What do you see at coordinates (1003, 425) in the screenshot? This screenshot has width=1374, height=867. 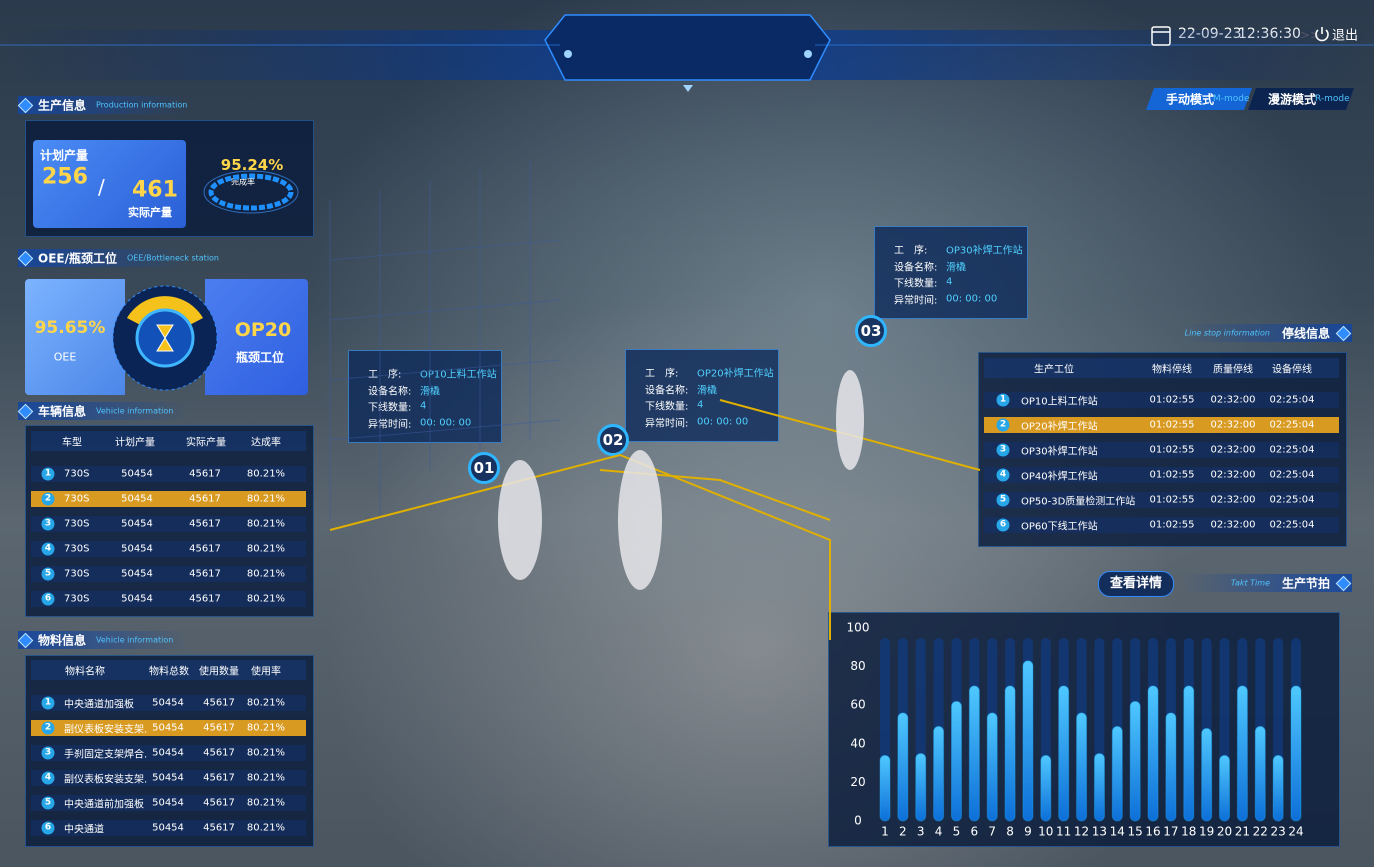 I see `row-index: 2` at bounding box center [1003, 425].